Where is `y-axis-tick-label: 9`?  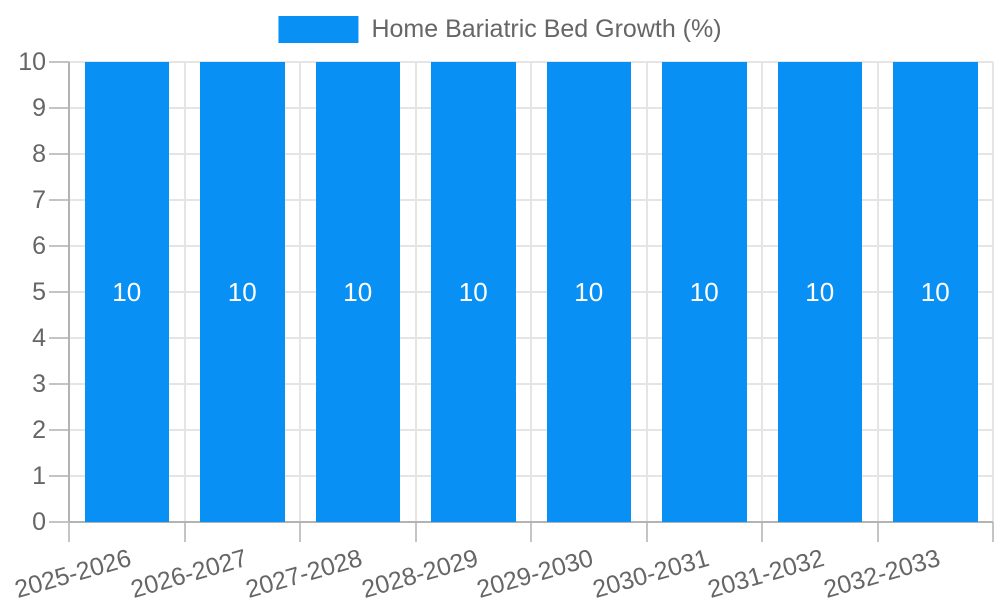
y-axis-tick-label: 9 is located at coordinates (39, 108).